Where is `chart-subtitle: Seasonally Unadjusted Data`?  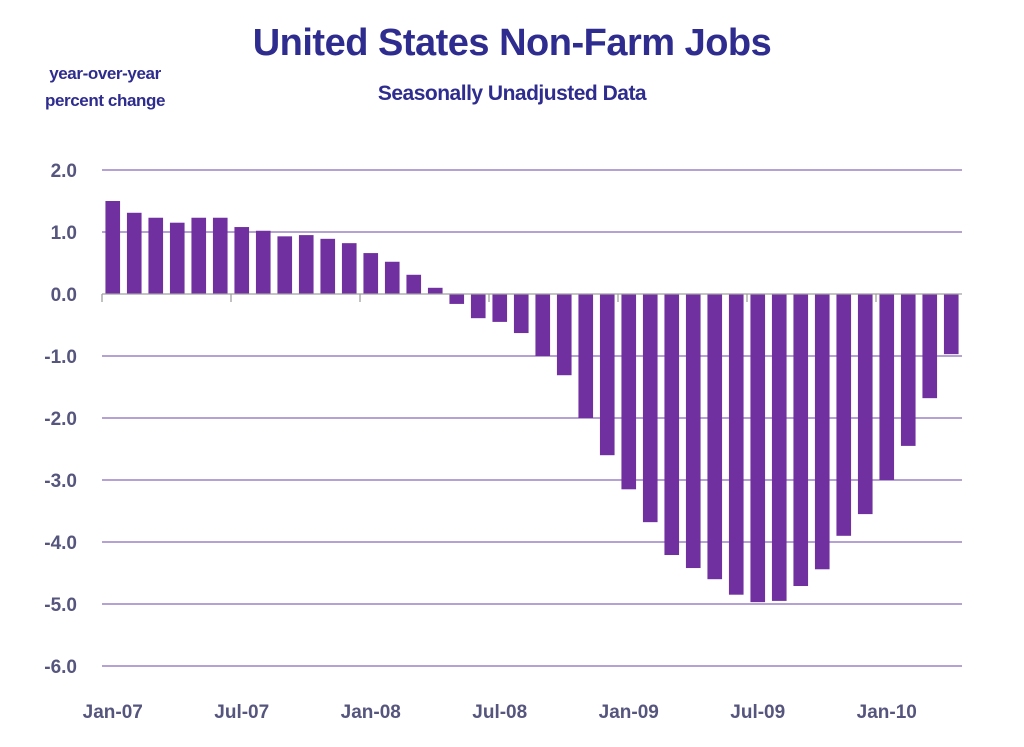
chart-subtitle: Seasonally Unadjusted Data is located at coordinates (512, 93).